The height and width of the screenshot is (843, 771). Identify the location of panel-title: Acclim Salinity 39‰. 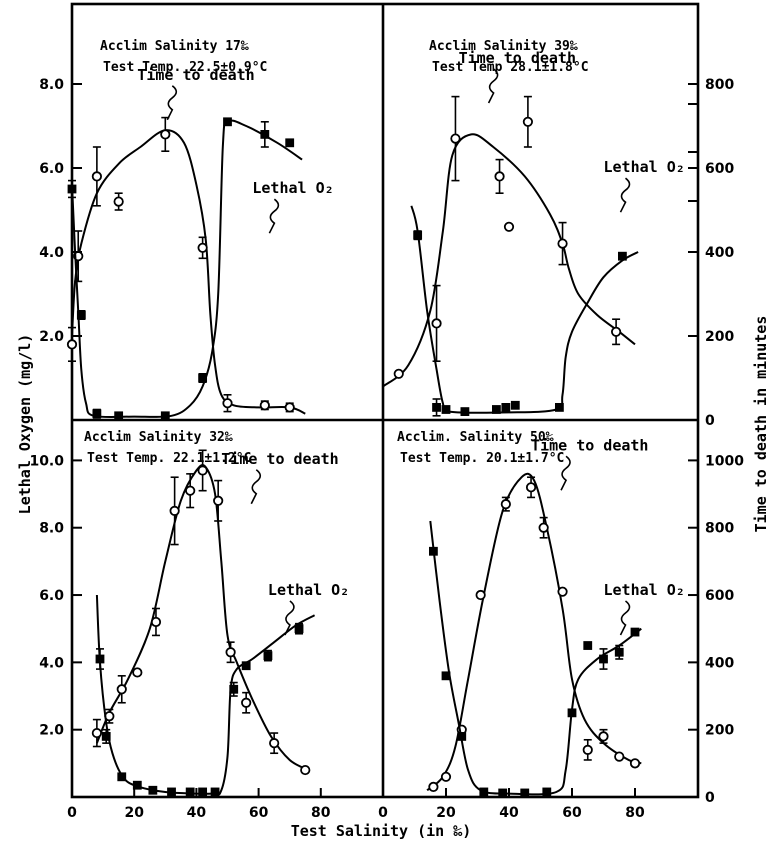
(503, 46).